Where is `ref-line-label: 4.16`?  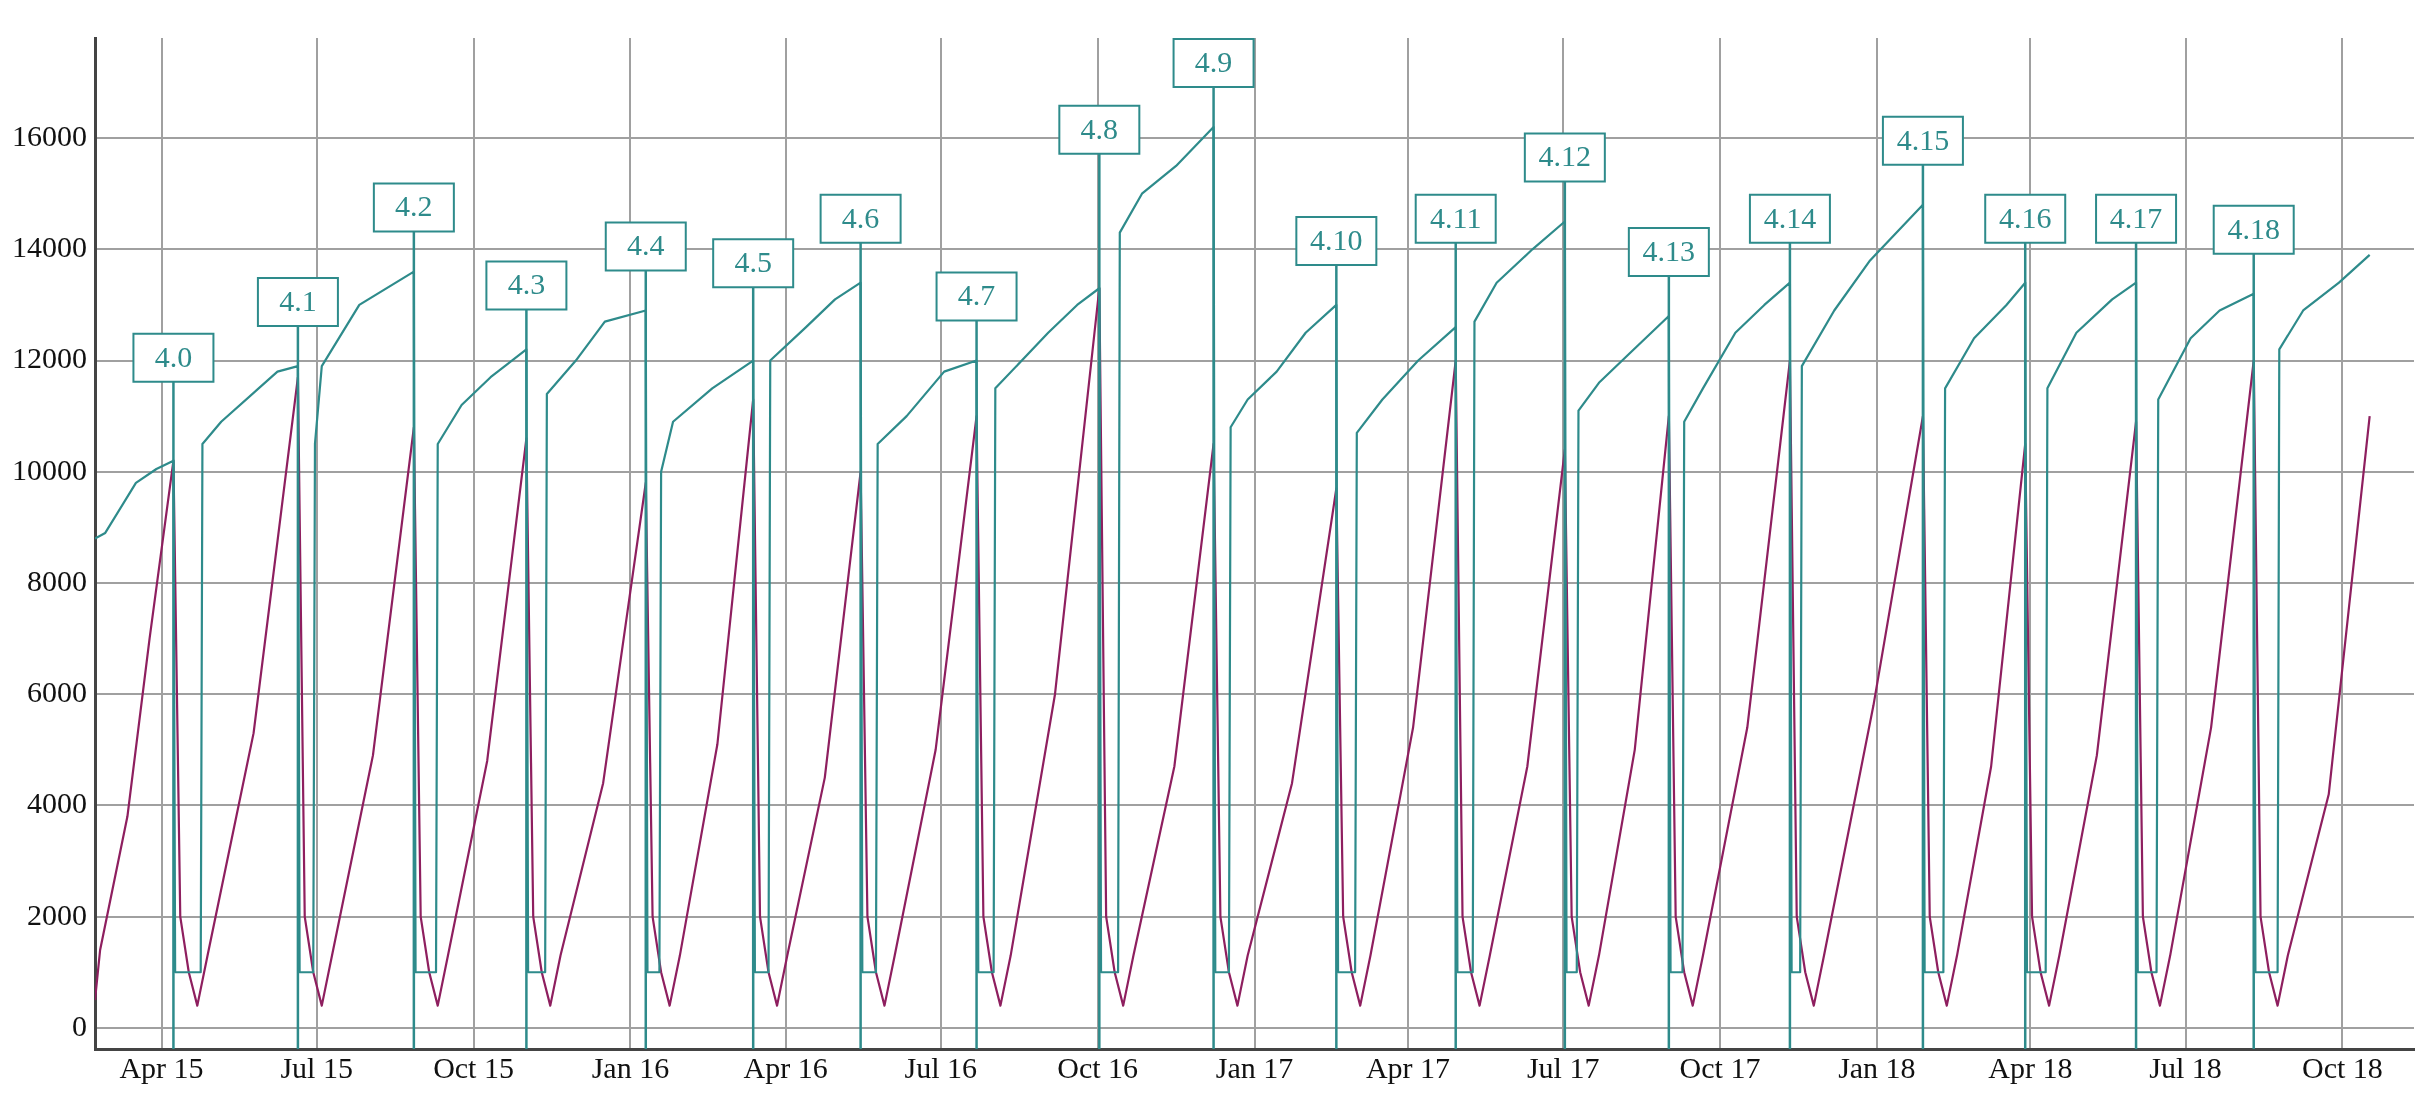 ref-line-label: 4.16 is located at coordinates (2025, 217).